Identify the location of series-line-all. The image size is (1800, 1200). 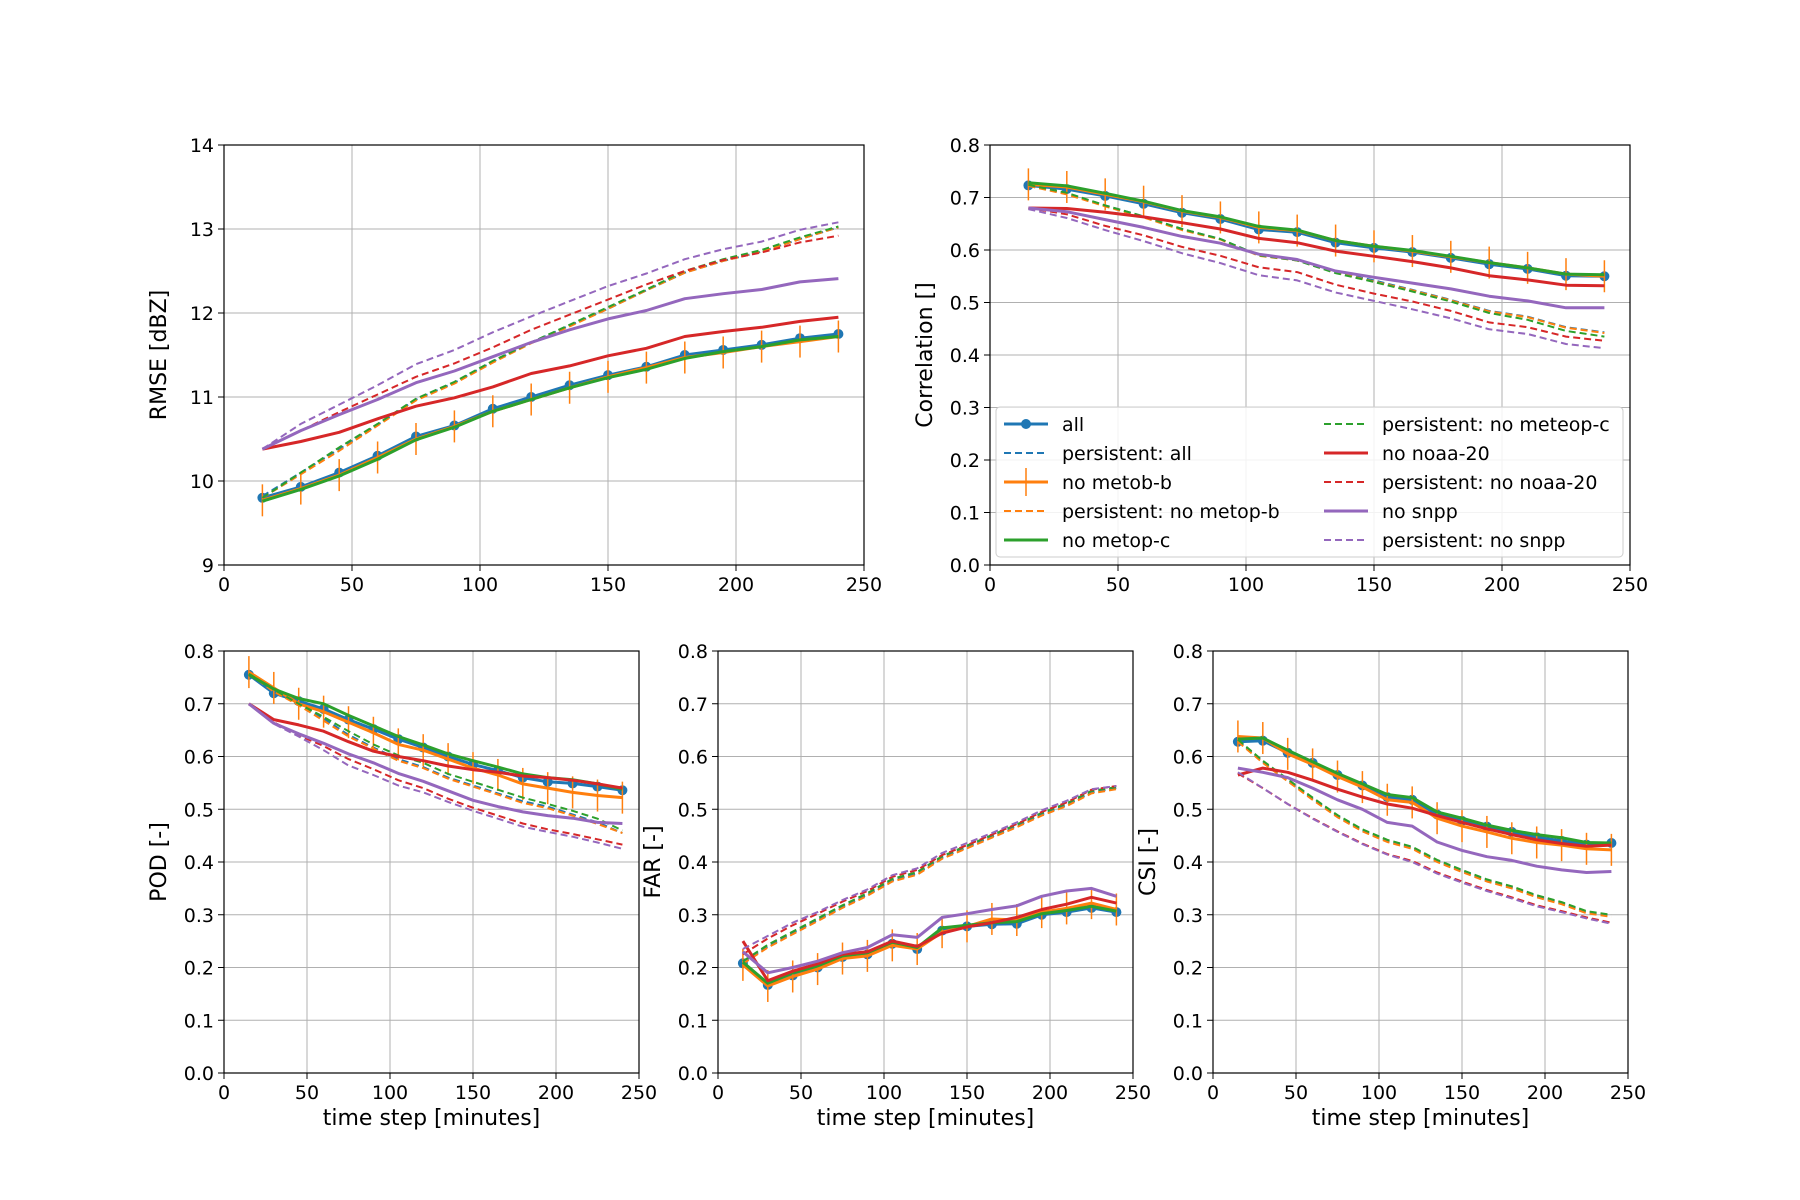
(550, 416).